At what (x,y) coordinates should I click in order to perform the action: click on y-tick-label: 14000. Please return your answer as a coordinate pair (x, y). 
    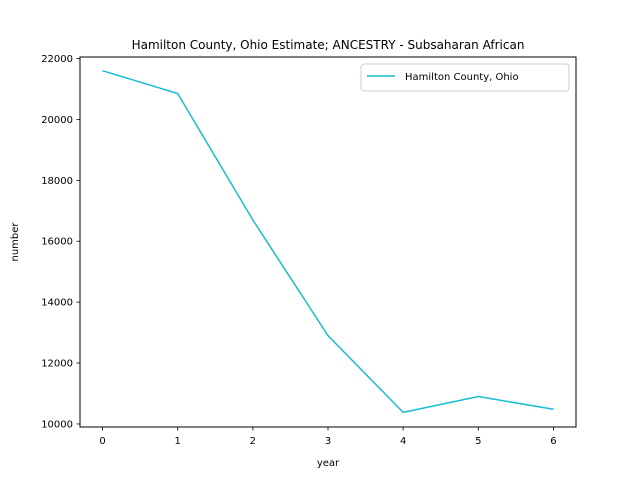
    Looking at the image, I should click on (57, 303).